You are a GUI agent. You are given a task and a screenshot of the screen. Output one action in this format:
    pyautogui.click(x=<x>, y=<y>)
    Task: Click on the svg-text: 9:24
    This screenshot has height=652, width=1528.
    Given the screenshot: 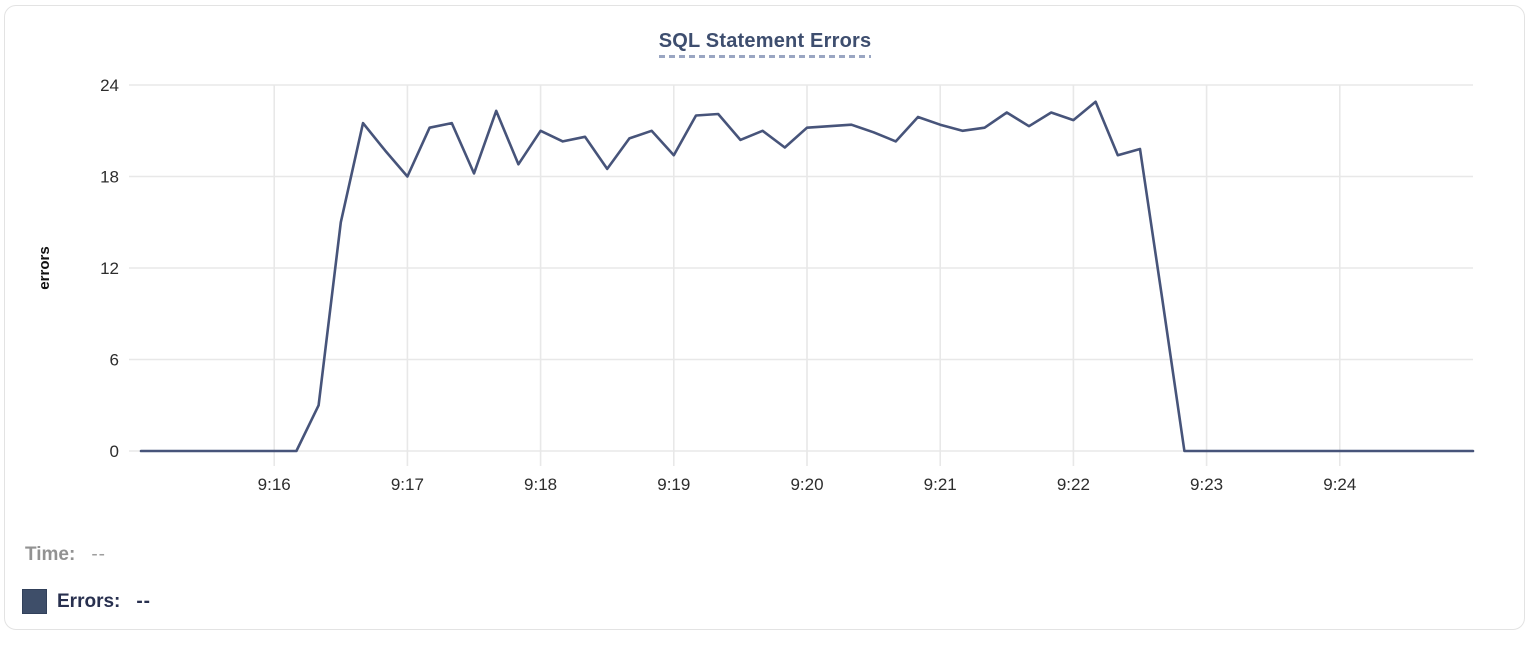 What is the action you would take?
    pyautogui.click(x=1339, y=484)
    